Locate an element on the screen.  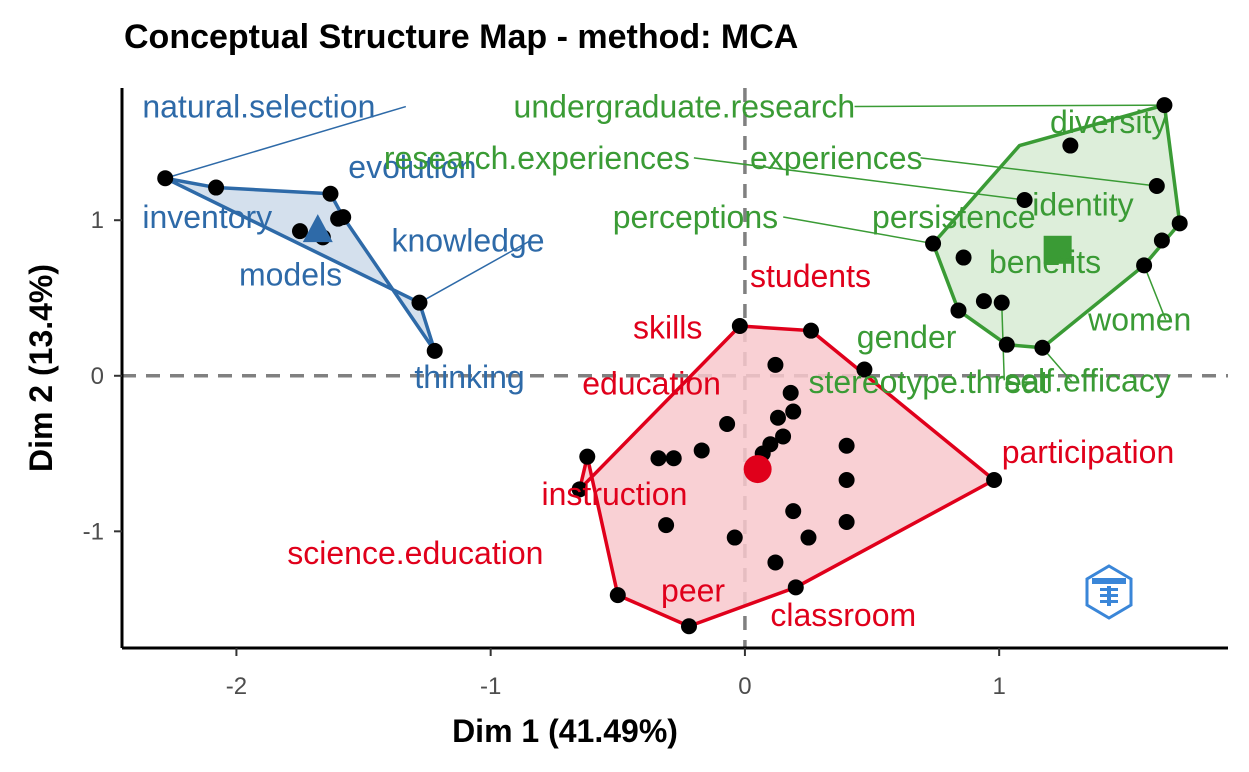
x-tick-label: -1 is located at coordinates (490, 686).